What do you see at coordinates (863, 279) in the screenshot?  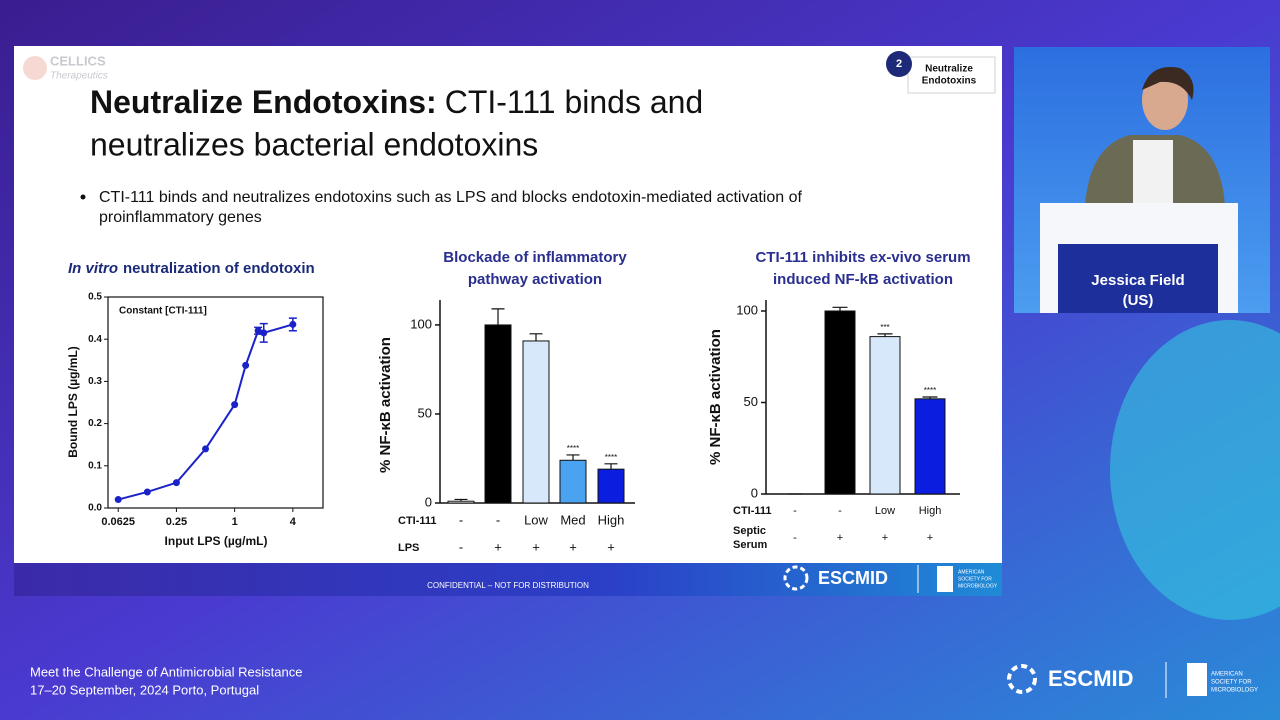 I see `chart-title: induced NF-kB activation` at bounding box center [863, 279].